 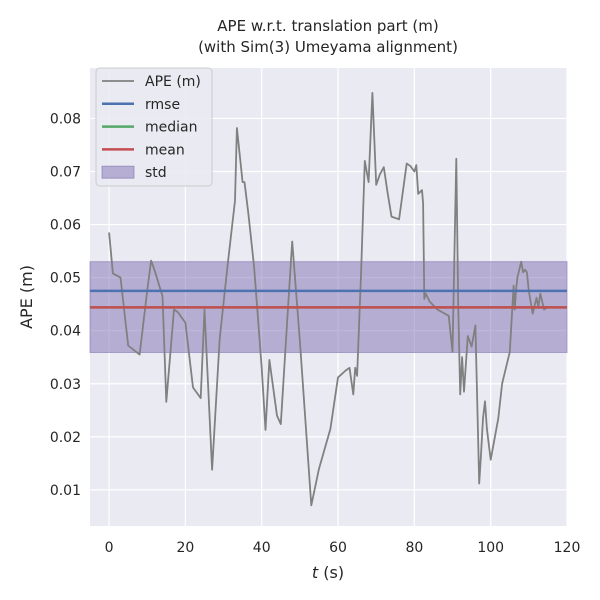 What do you see at coordinates (65, 438) in the screenshot?
I see `y-tick-label: 0.02` at bounding box center [65, 438].